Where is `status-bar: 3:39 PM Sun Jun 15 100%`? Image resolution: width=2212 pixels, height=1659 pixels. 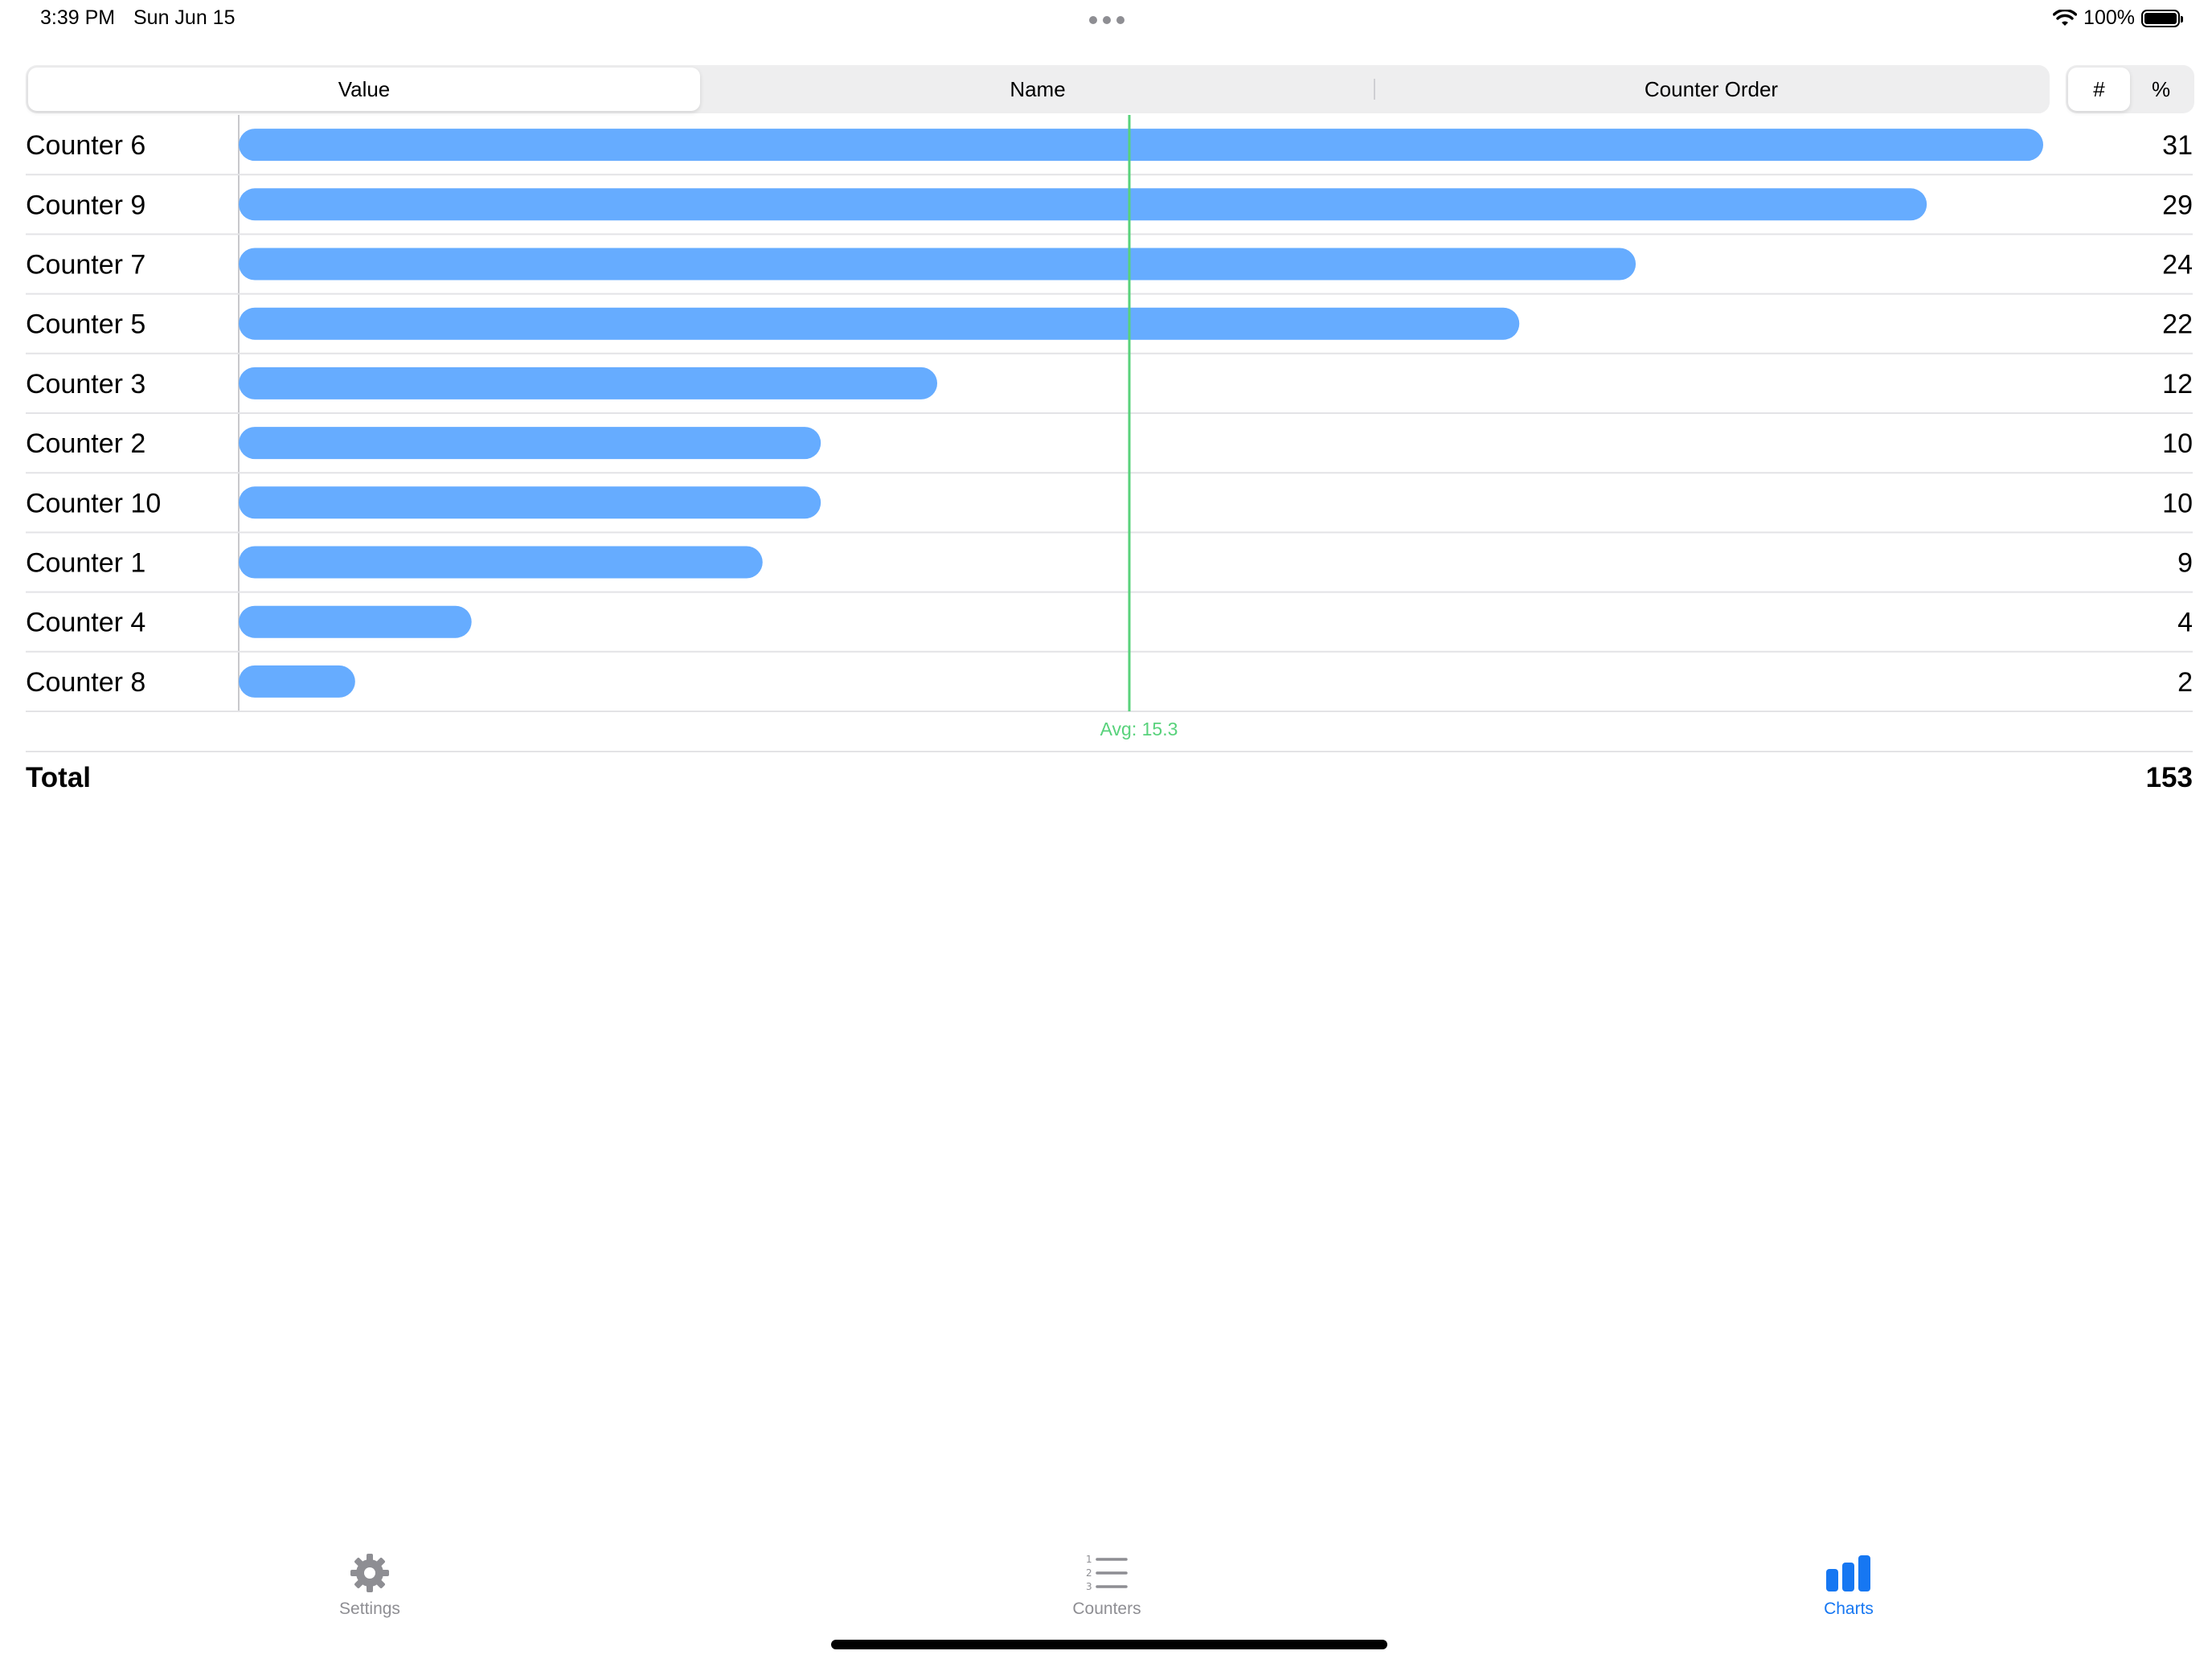 status-bar: 3:39 PM Sun Jun 15 100% is located at coordinates (1106, 20).